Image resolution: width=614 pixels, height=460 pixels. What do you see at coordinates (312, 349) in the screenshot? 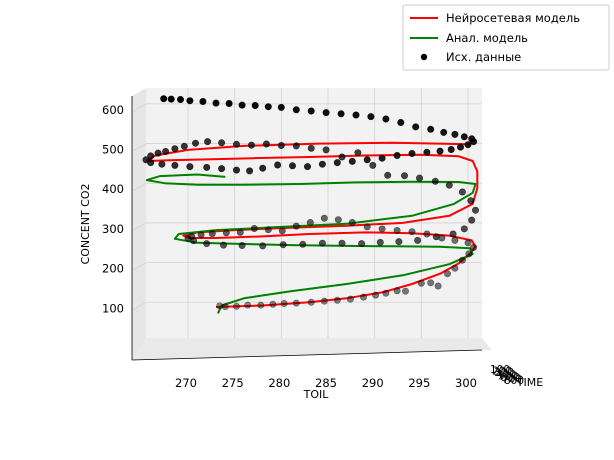
I see `floor-pane` at bounding box center [312, 349].